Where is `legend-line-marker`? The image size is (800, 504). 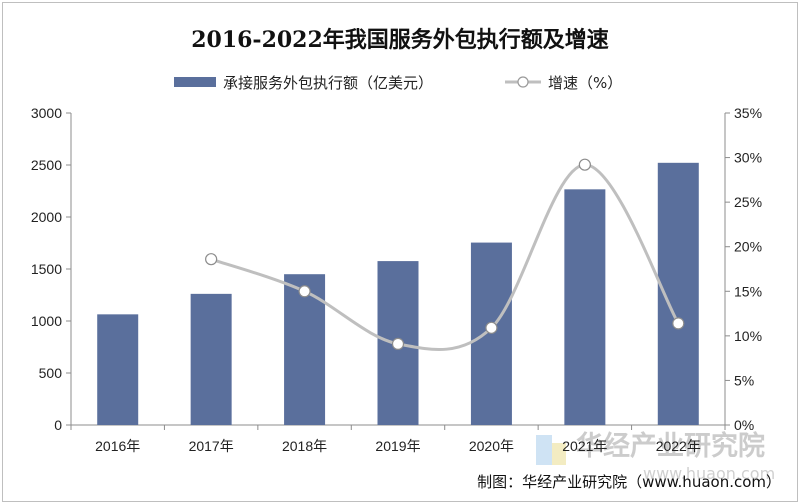
legend-line-marker is located at coordinates (523, 82).